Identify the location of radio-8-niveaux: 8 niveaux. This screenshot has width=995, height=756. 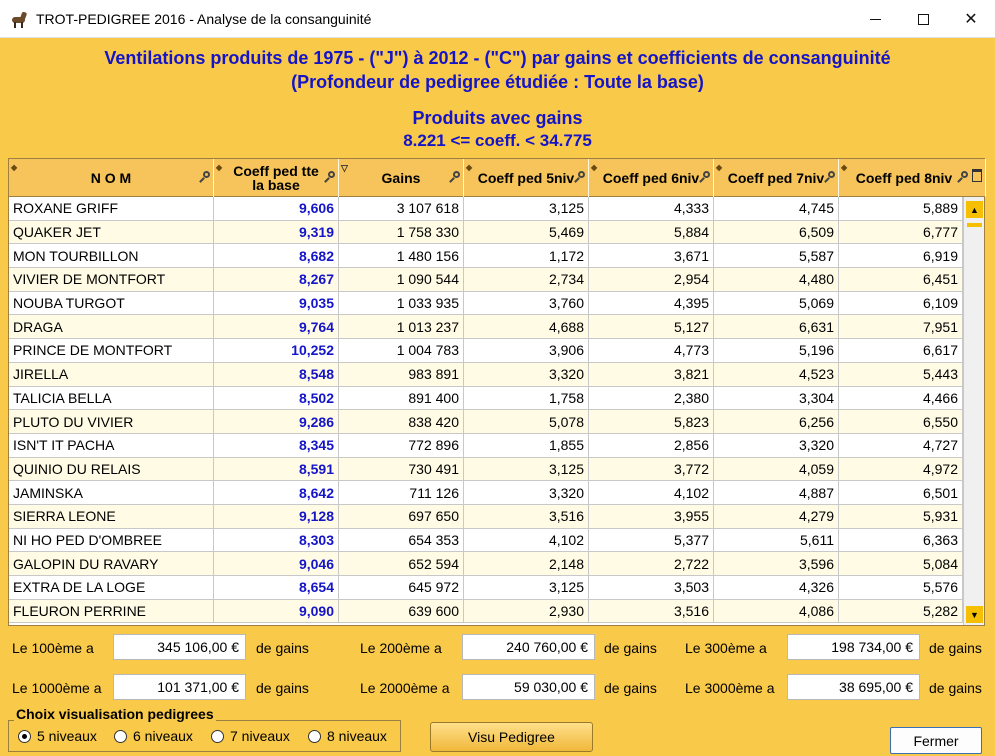
(347, 736).